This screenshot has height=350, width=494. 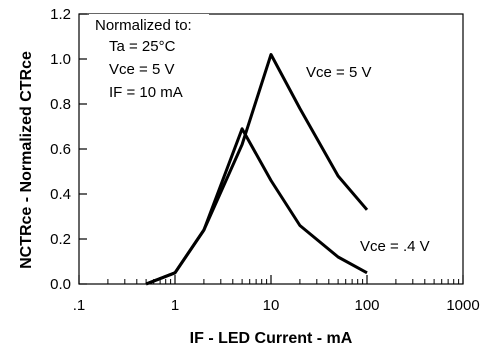 What do you see at coordinates (142, 69) in the screenshot?
I see `legend-vce: Vce = 5 V` at bounding box center [142, 69].